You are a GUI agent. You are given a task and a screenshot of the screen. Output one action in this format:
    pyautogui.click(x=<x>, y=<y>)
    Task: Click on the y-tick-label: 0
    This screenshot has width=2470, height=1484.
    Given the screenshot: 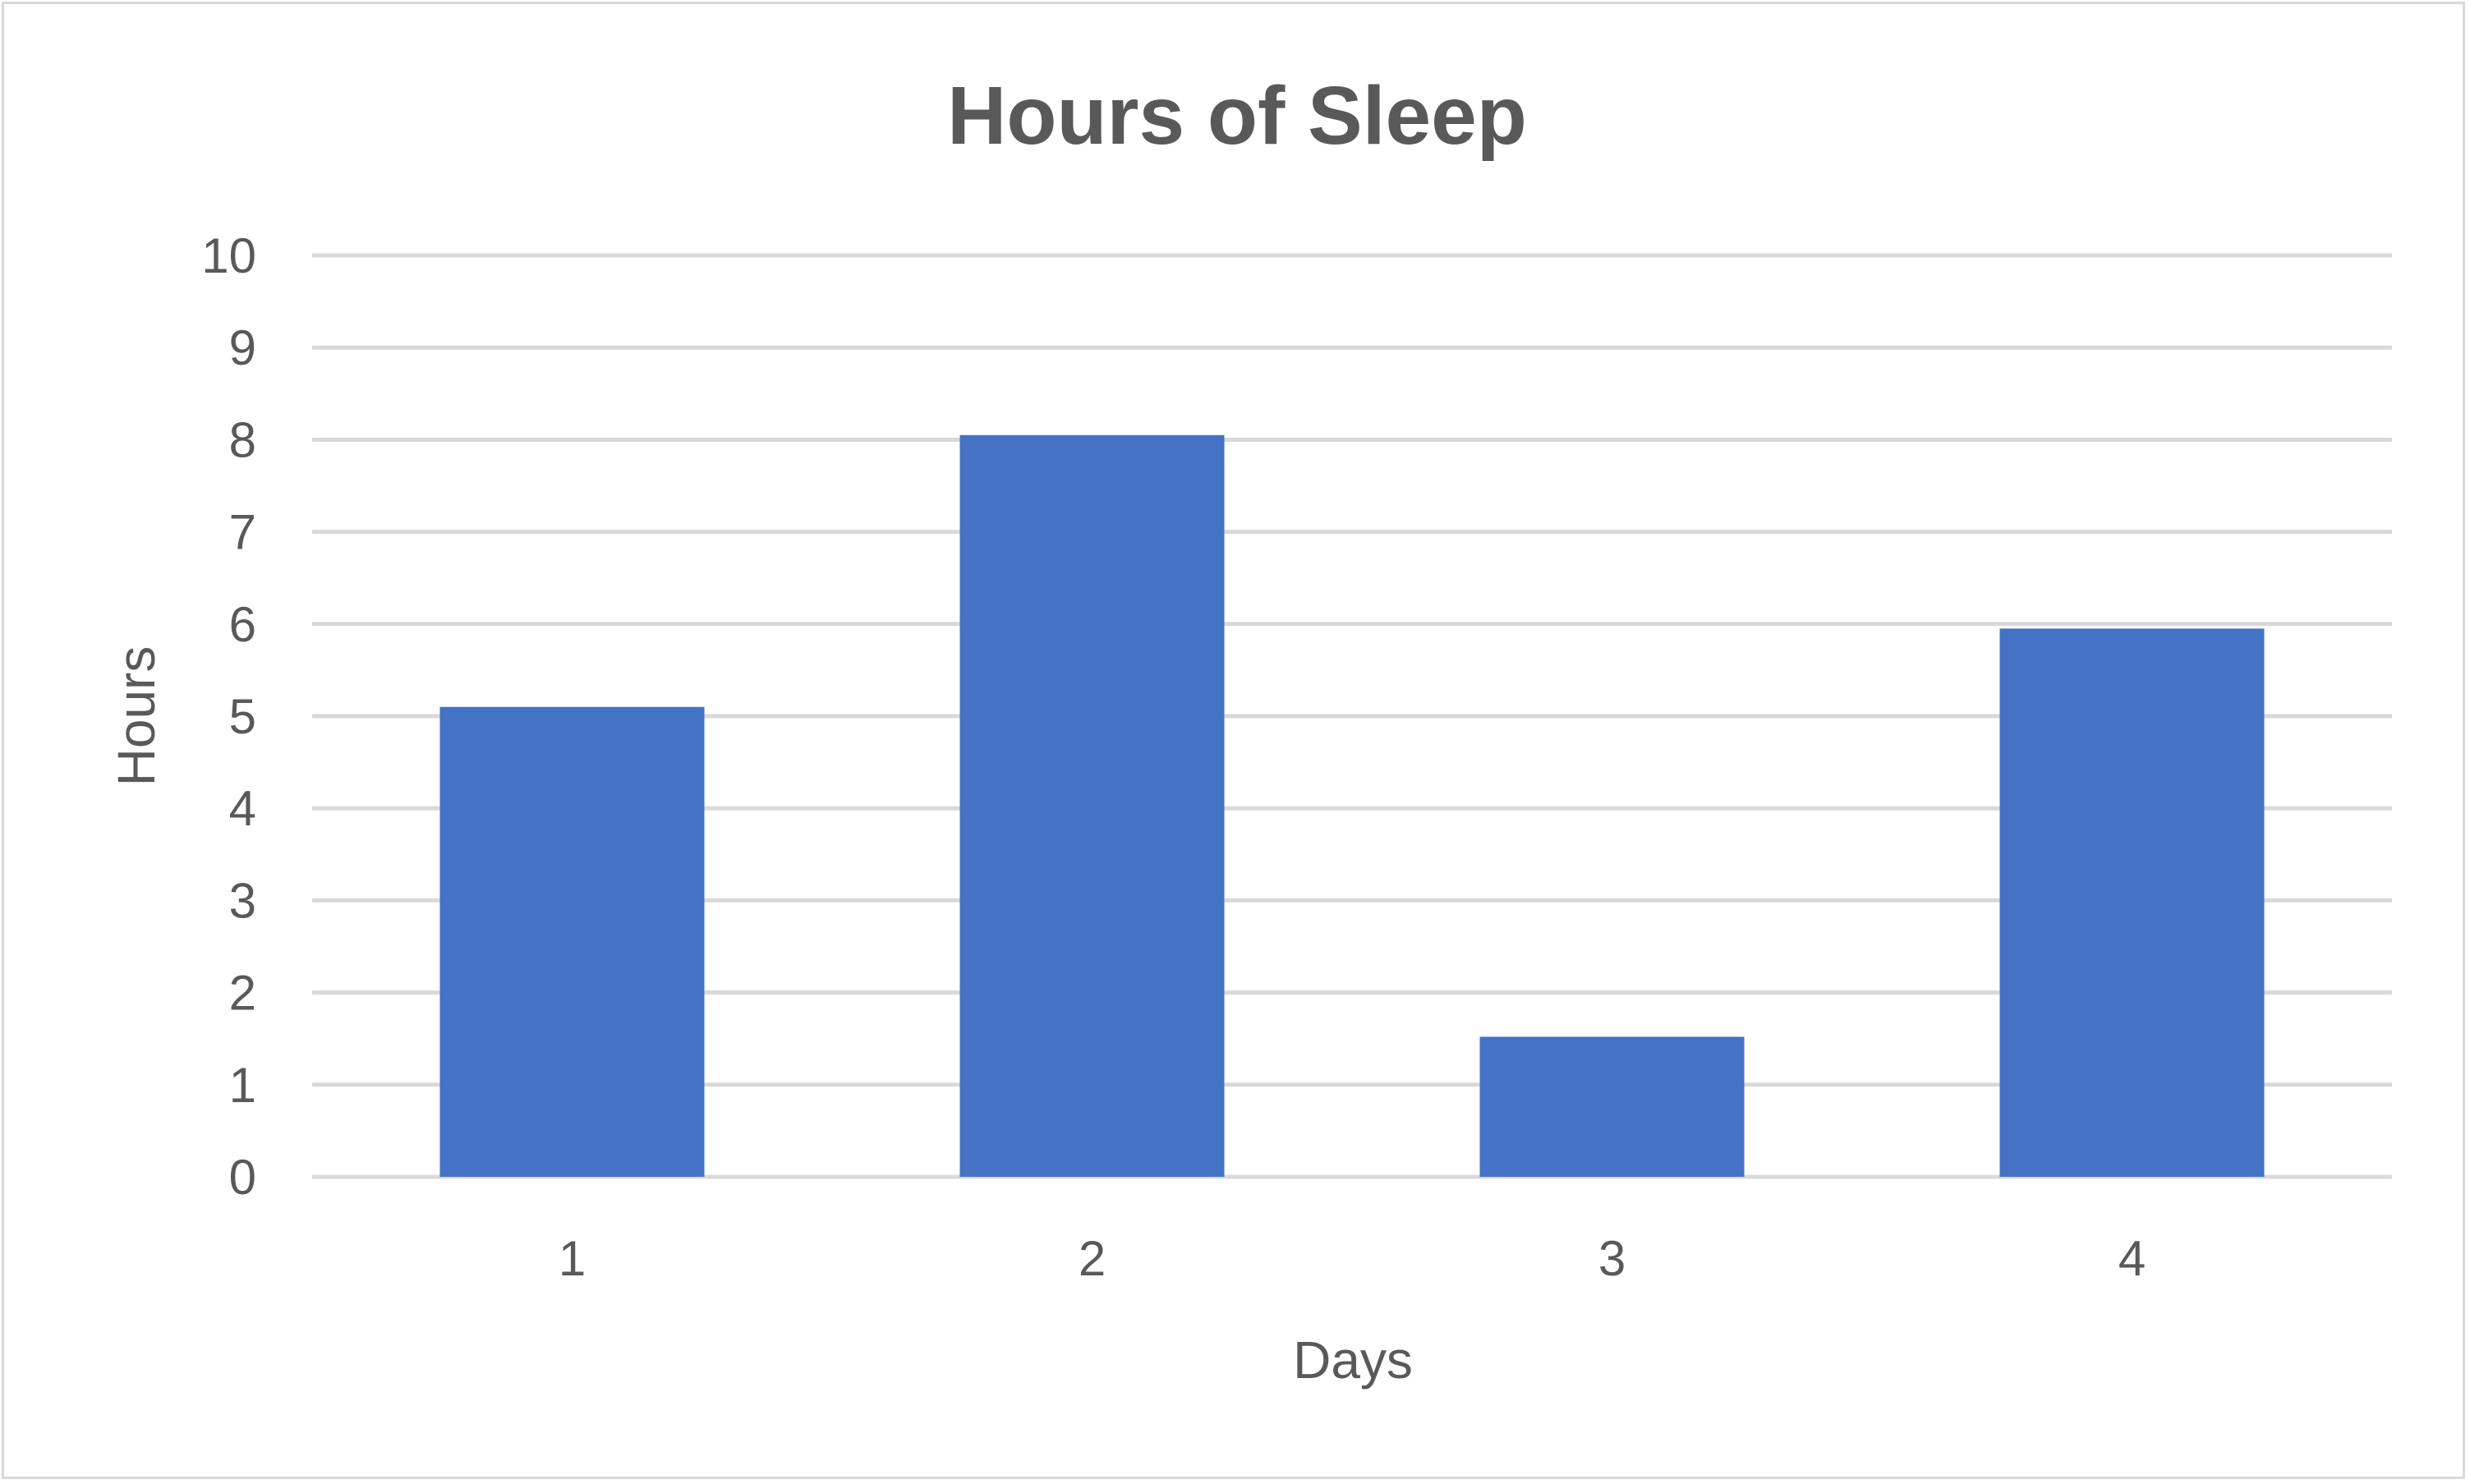 What is the action you would take?
    pyautogui.click(x=242, y=1178)
    